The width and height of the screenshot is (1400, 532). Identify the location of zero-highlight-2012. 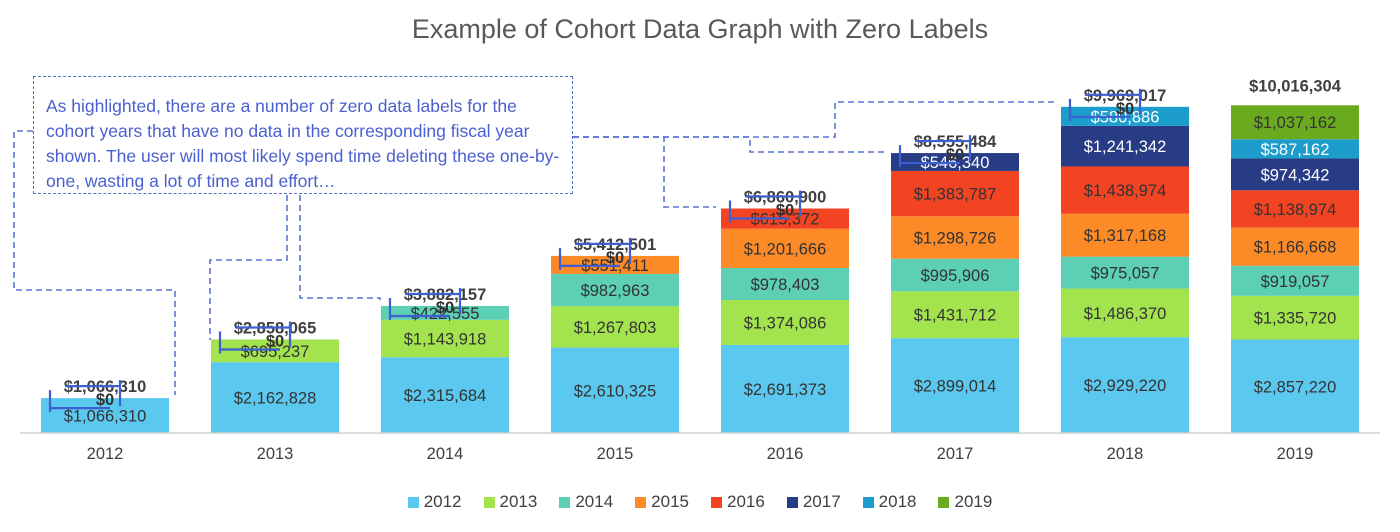
(85, 396).